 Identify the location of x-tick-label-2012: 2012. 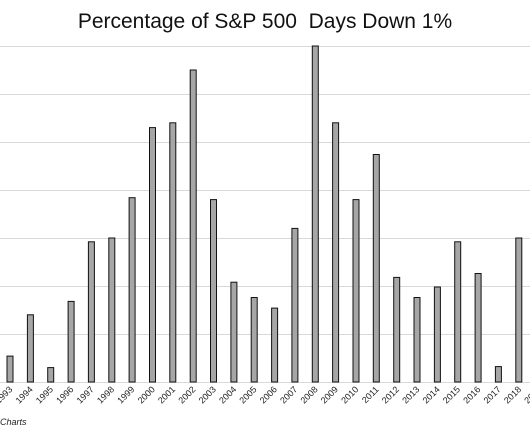
(390, 394).